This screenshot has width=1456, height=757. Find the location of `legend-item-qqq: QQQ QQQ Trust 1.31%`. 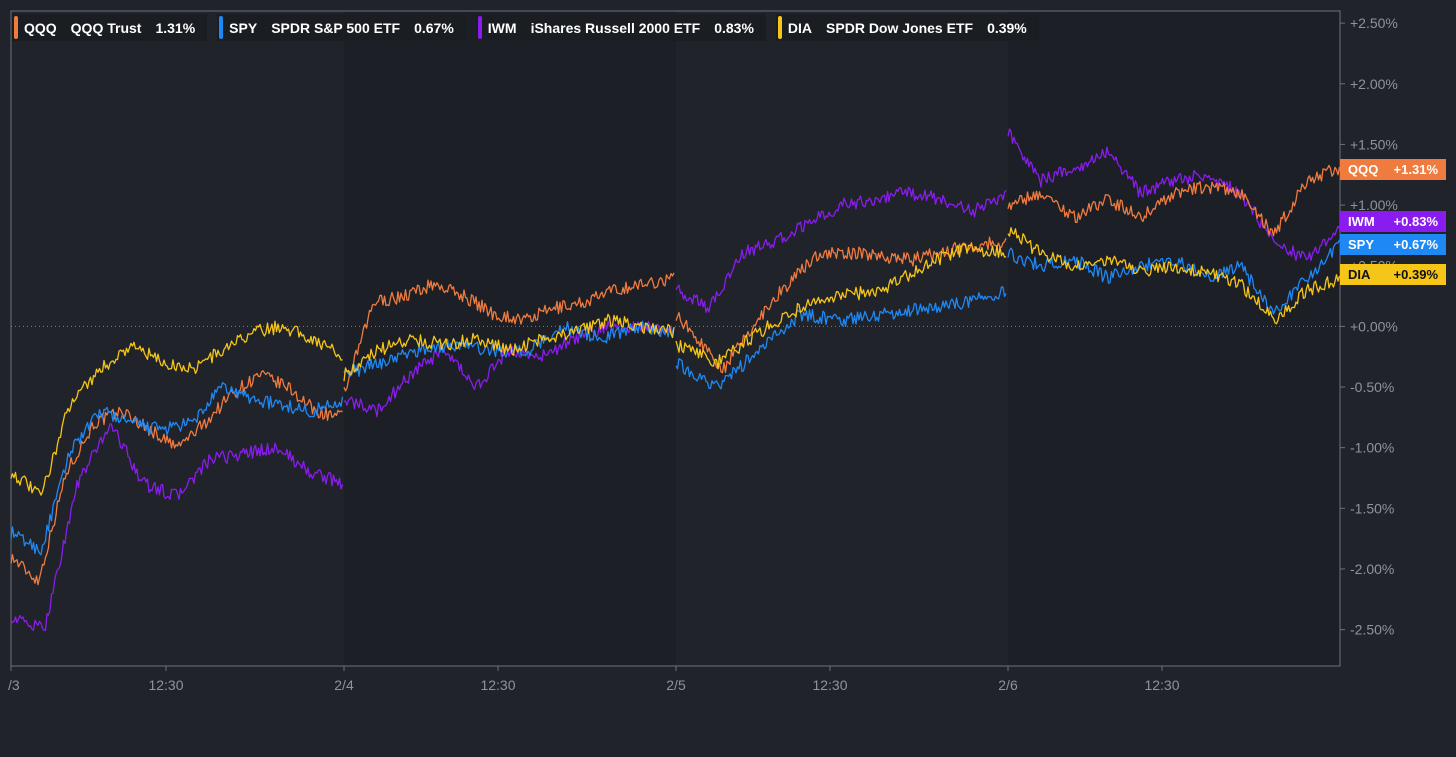

legend-item-qqq: QQQ QQQ Trust 1.31% is located at coordinates (110, 27).